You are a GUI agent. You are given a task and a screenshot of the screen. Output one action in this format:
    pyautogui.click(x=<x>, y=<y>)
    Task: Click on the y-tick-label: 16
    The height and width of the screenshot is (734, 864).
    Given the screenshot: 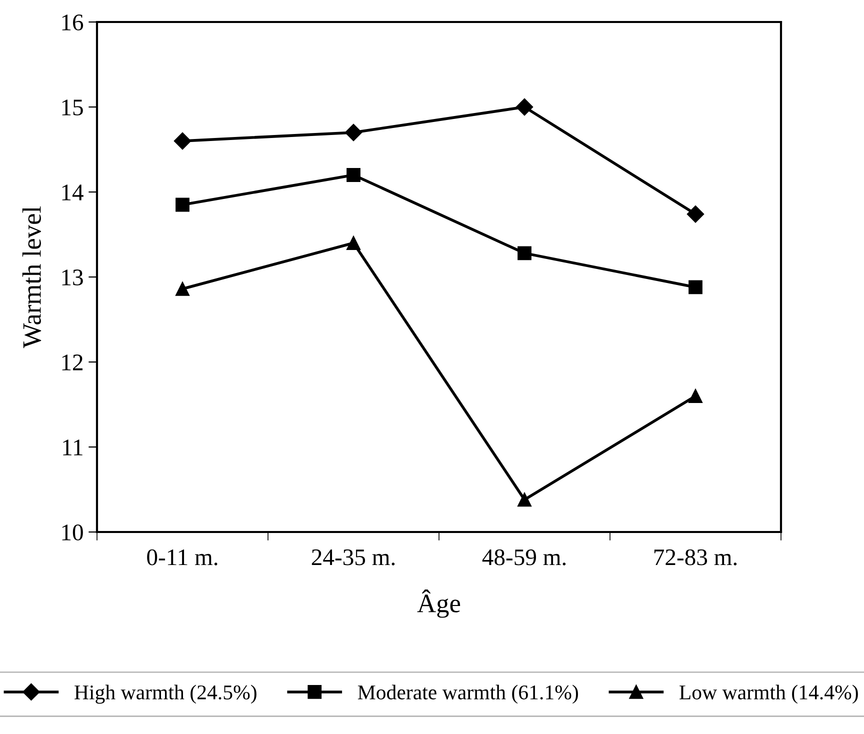 What is the action you would take?
    pyautogui.click(x=73, y=22)
    